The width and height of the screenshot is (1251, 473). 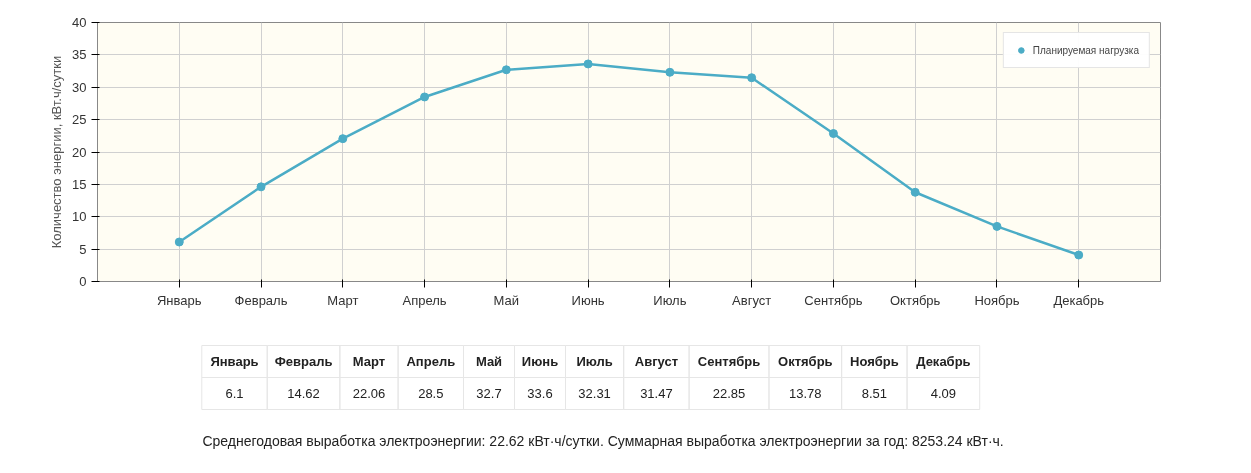 What do you see at coordinates (943, 393) in the screenshot?
I see `data-label: 4.09` at bounding box center [943, 393].